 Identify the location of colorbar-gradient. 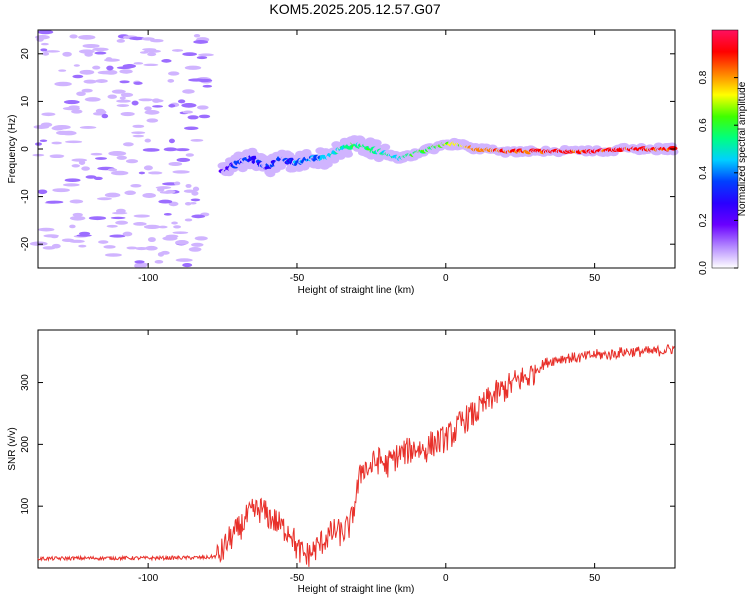
(725, 149).